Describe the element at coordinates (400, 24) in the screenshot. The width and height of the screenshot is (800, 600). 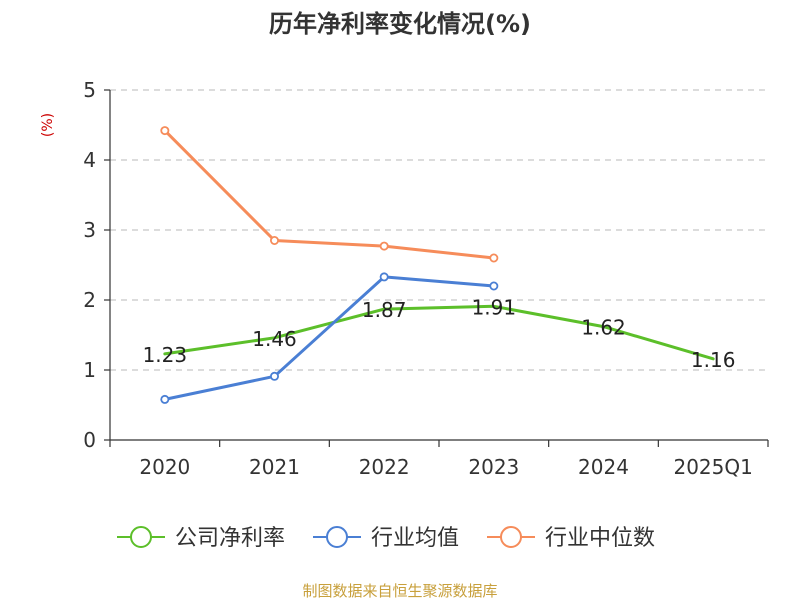
I see `chart-title: 历年净利率变化情况(%)` at that location.